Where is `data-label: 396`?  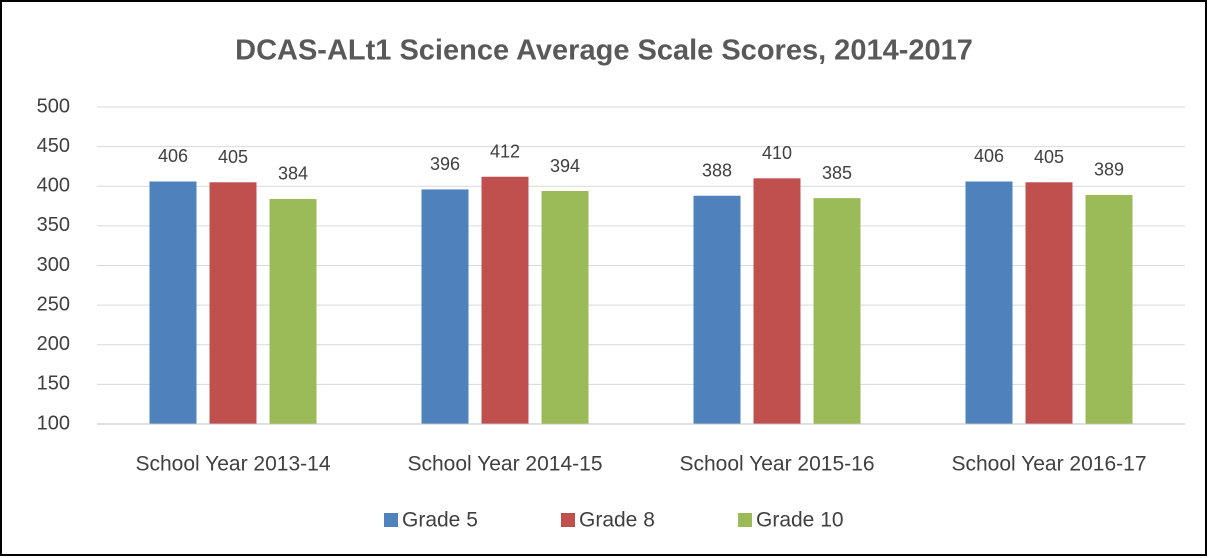 data-label: 396 is located at coordinates (445, 164).